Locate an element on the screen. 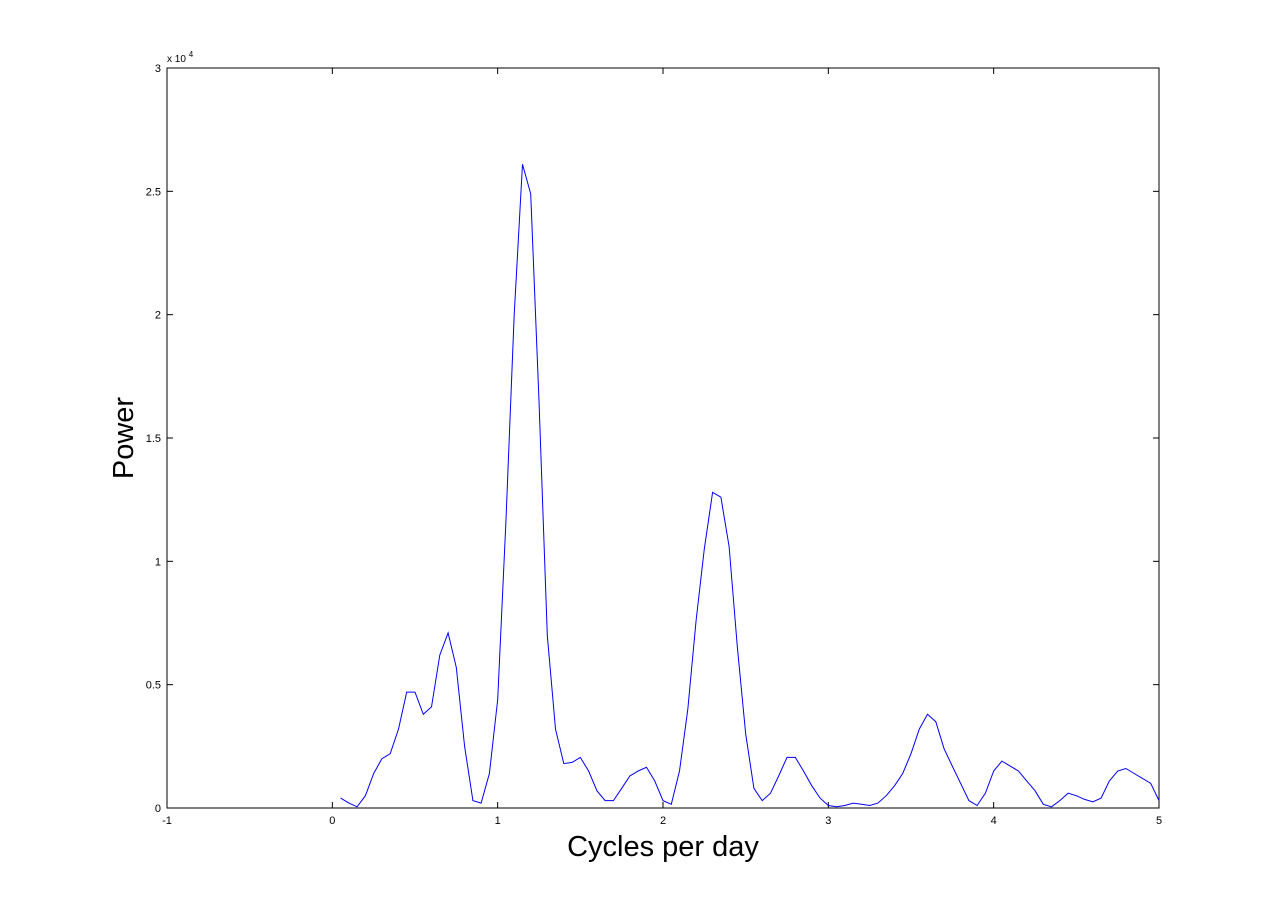 Image resolution: width=1281 pixels, height=908 pixels. y-multiplier-exp: 4 is located at coordinates (191, 54).